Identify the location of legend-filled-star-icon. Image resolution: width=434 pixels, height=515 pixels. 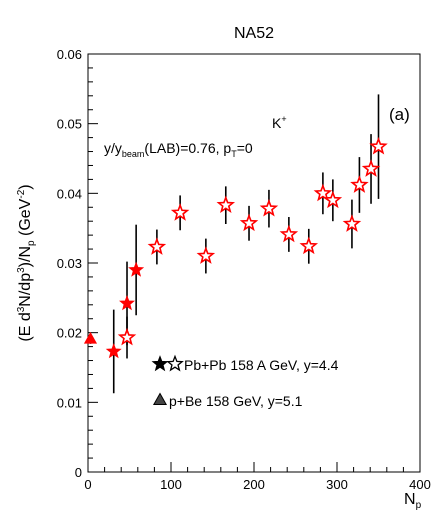
(160, 364).